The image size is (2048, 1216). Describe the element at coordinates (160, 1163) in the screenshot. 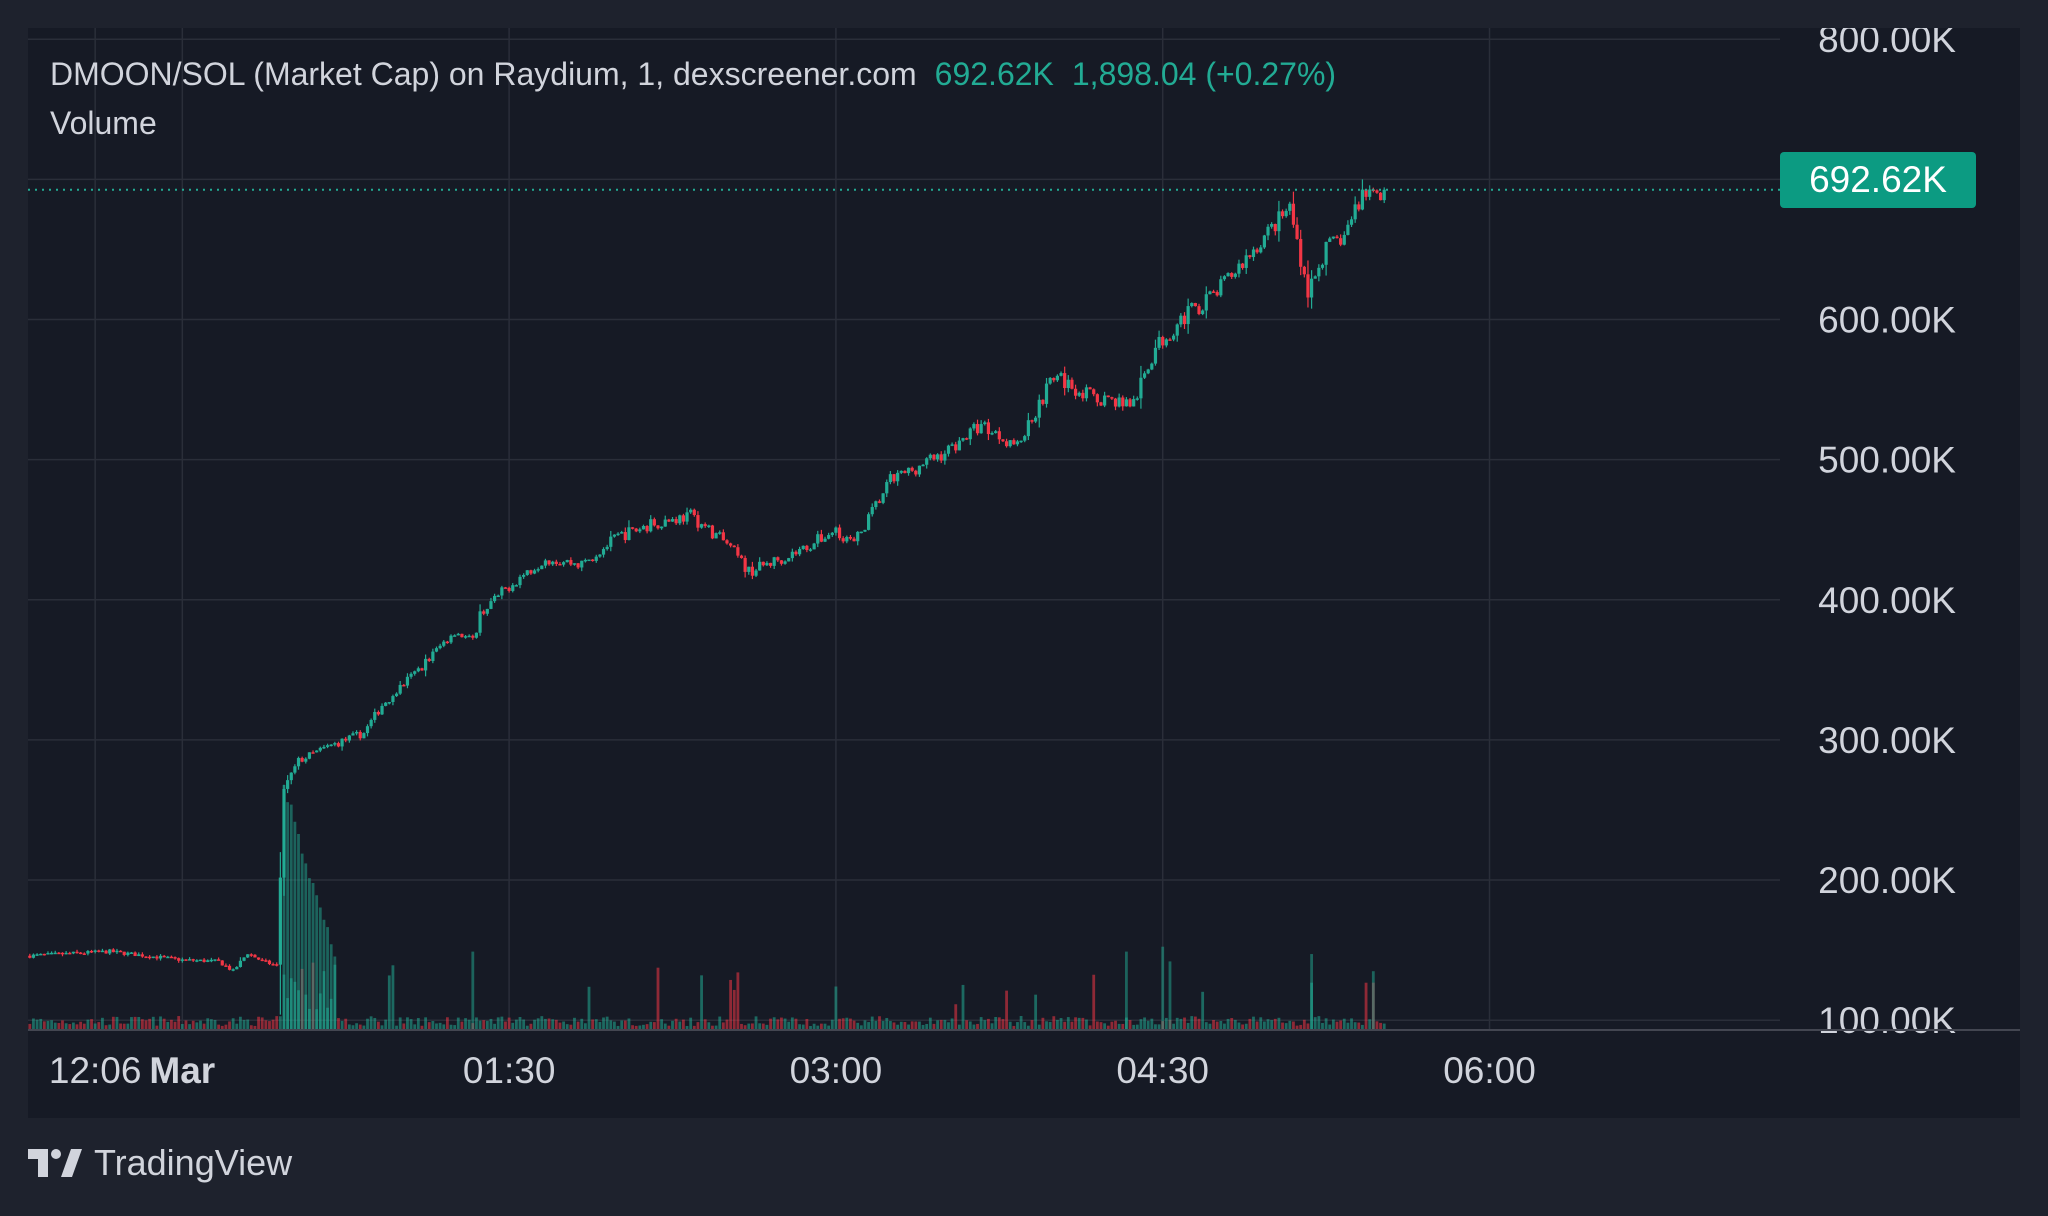

I see `tradingview-brand: TradingView` at that location.